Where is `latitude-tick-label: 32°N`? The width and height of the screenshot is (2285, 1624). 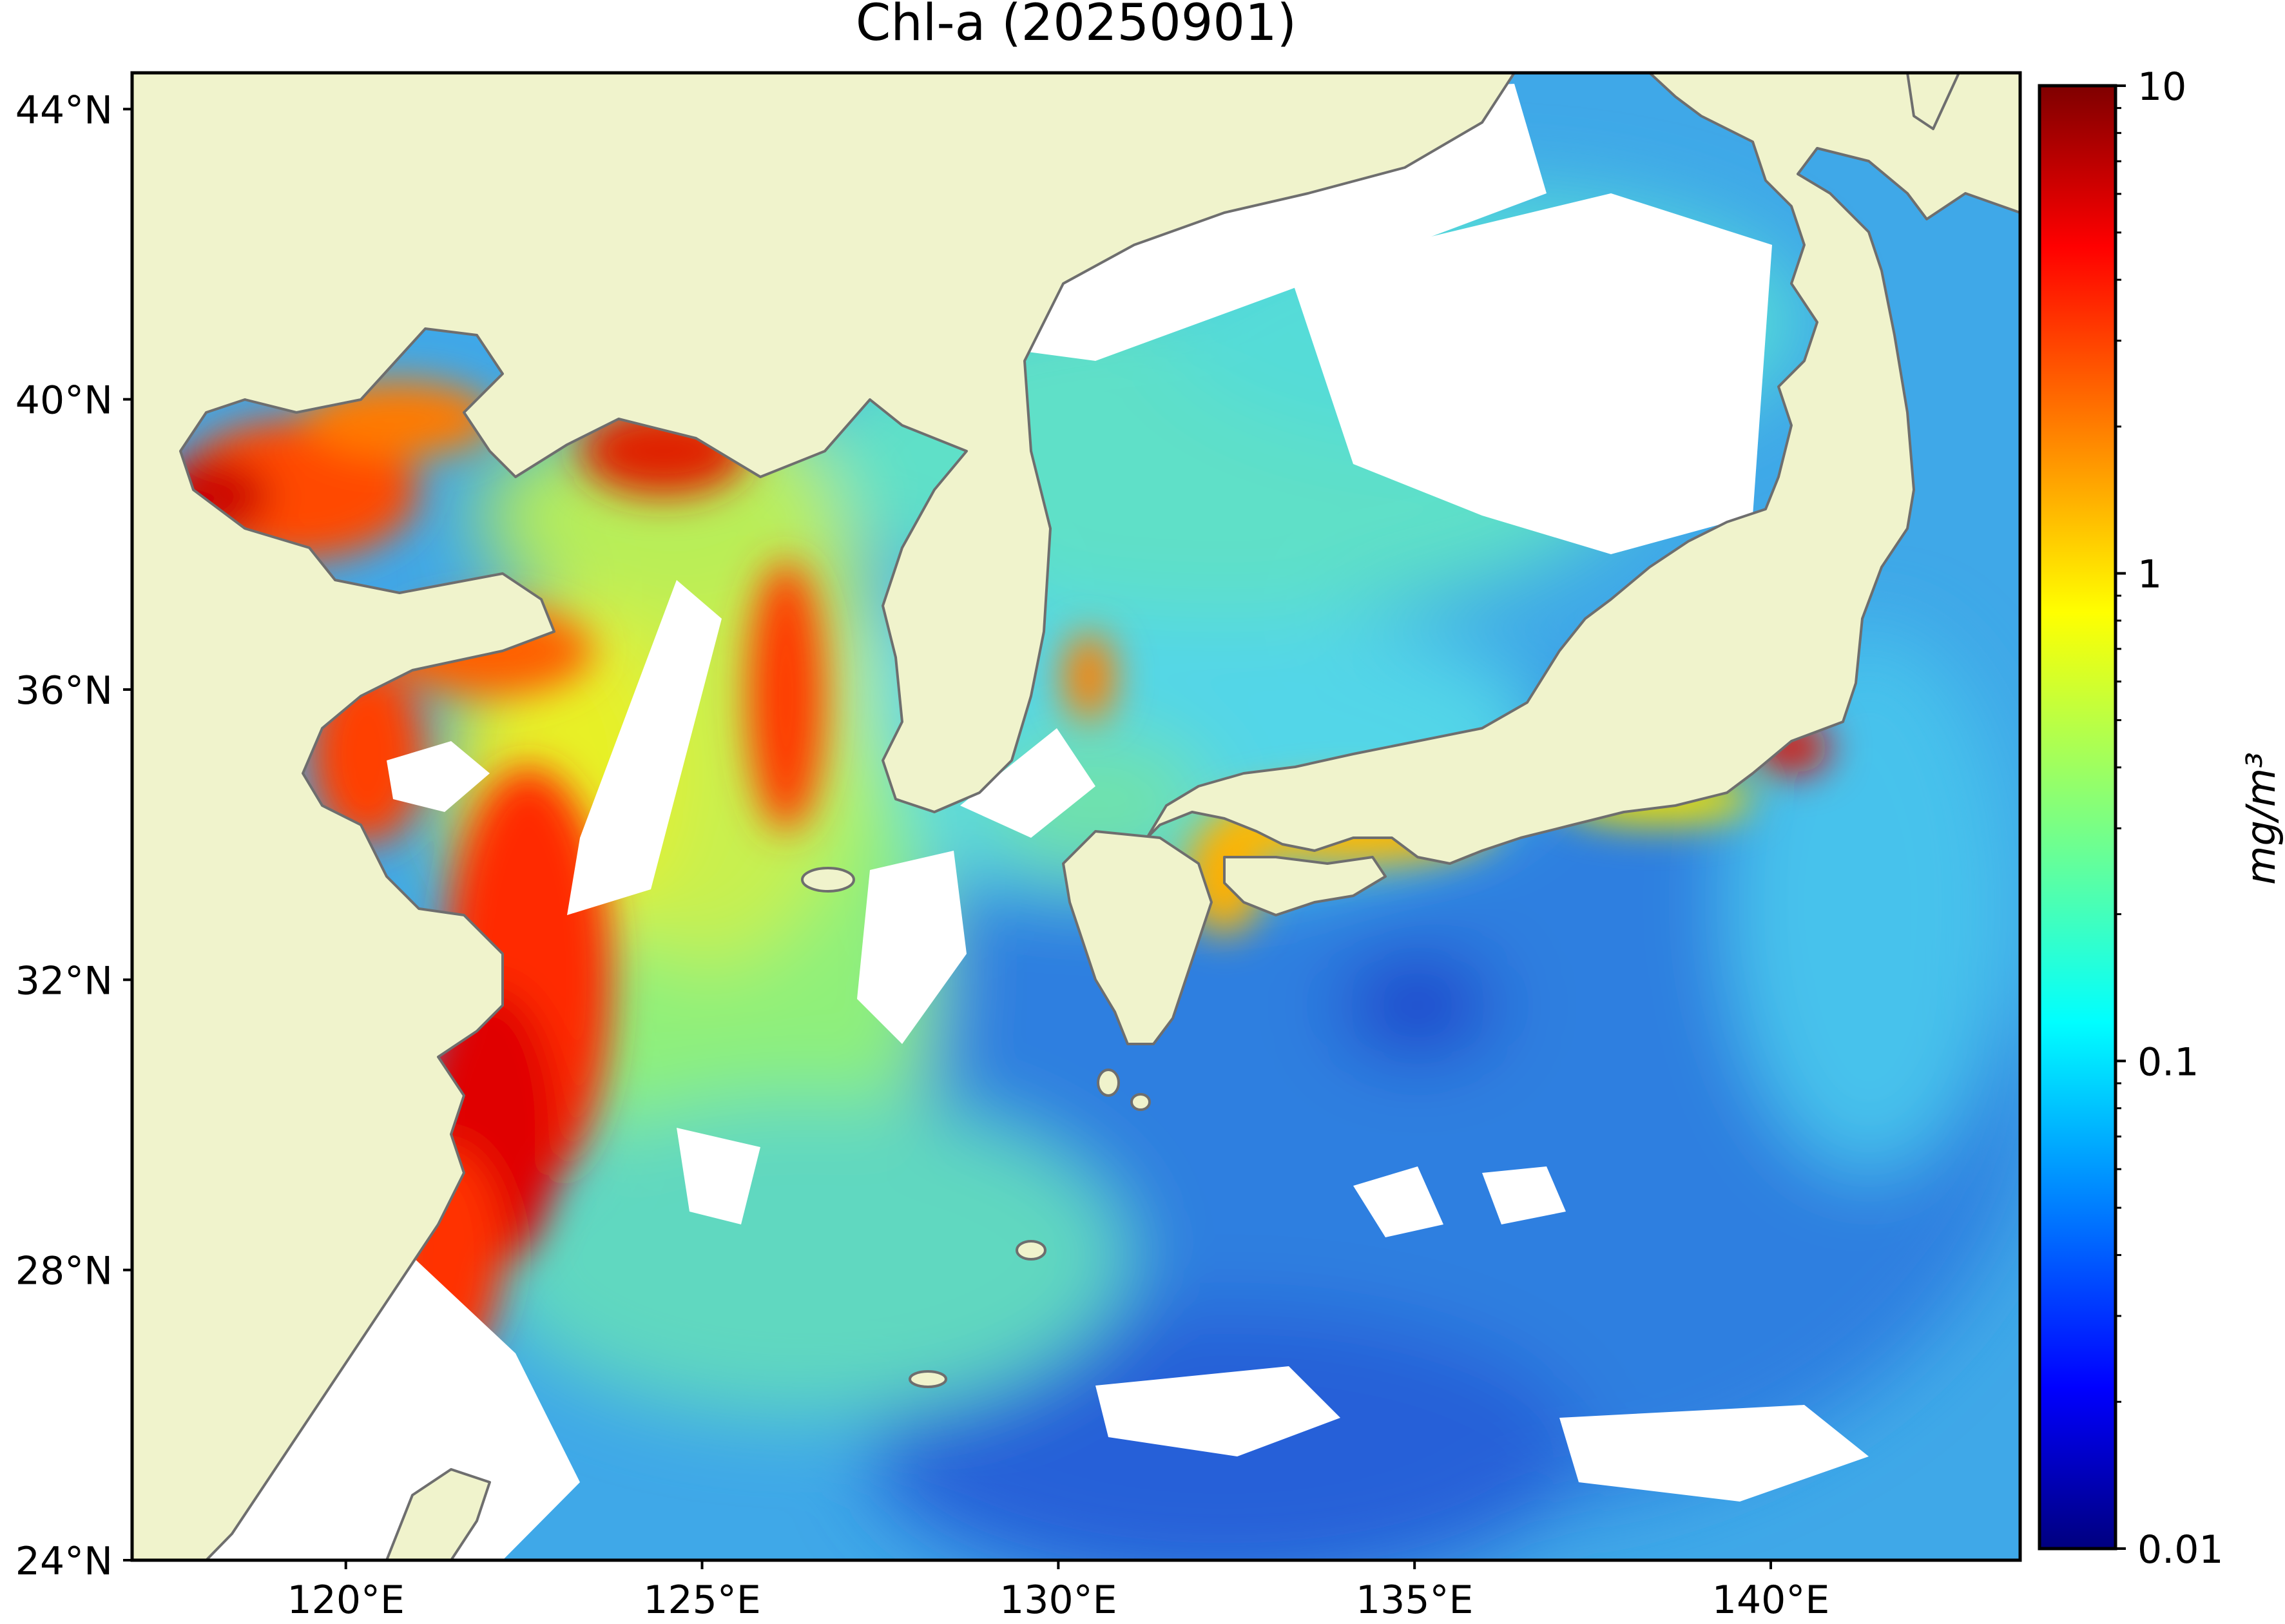 latitude-tick-label: 32°N is located at coordinates (64, 981).